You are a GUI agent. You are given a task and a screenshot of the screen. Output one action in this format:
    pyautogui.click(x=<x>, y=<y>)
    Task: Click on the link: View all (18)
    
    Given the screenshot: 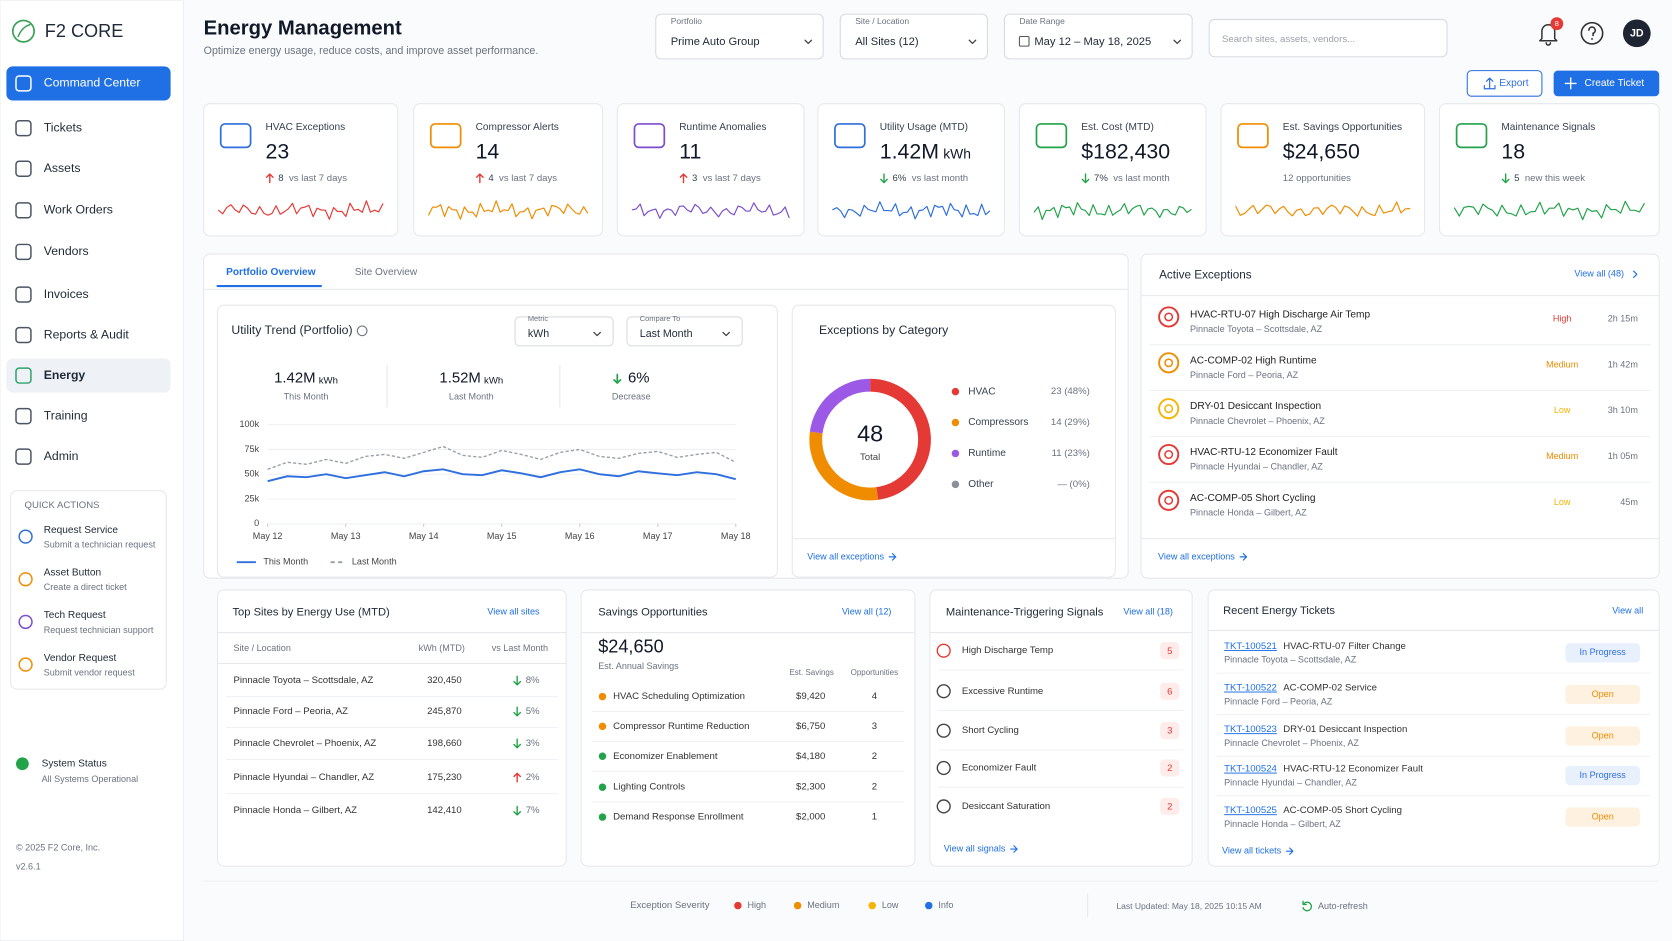 What is the action you would take?
    pyautogui.click(x=1148, y=612)
    